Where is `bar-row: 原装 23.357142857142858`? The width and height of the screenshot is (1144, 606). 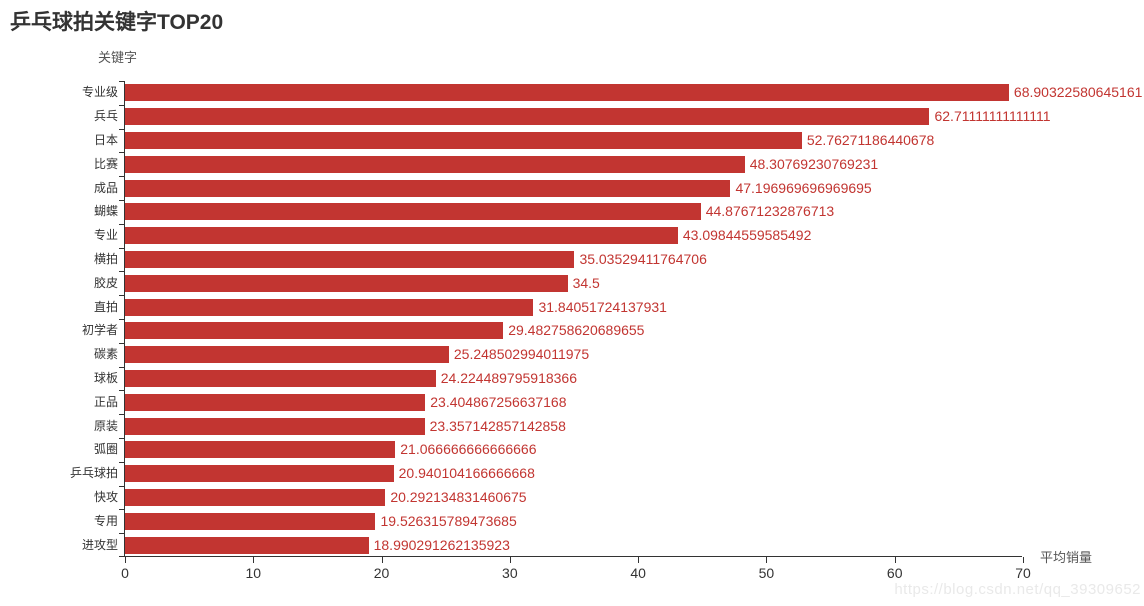 bar-row: 原装 23.357142857142858 is located at coordinates (558, 426).